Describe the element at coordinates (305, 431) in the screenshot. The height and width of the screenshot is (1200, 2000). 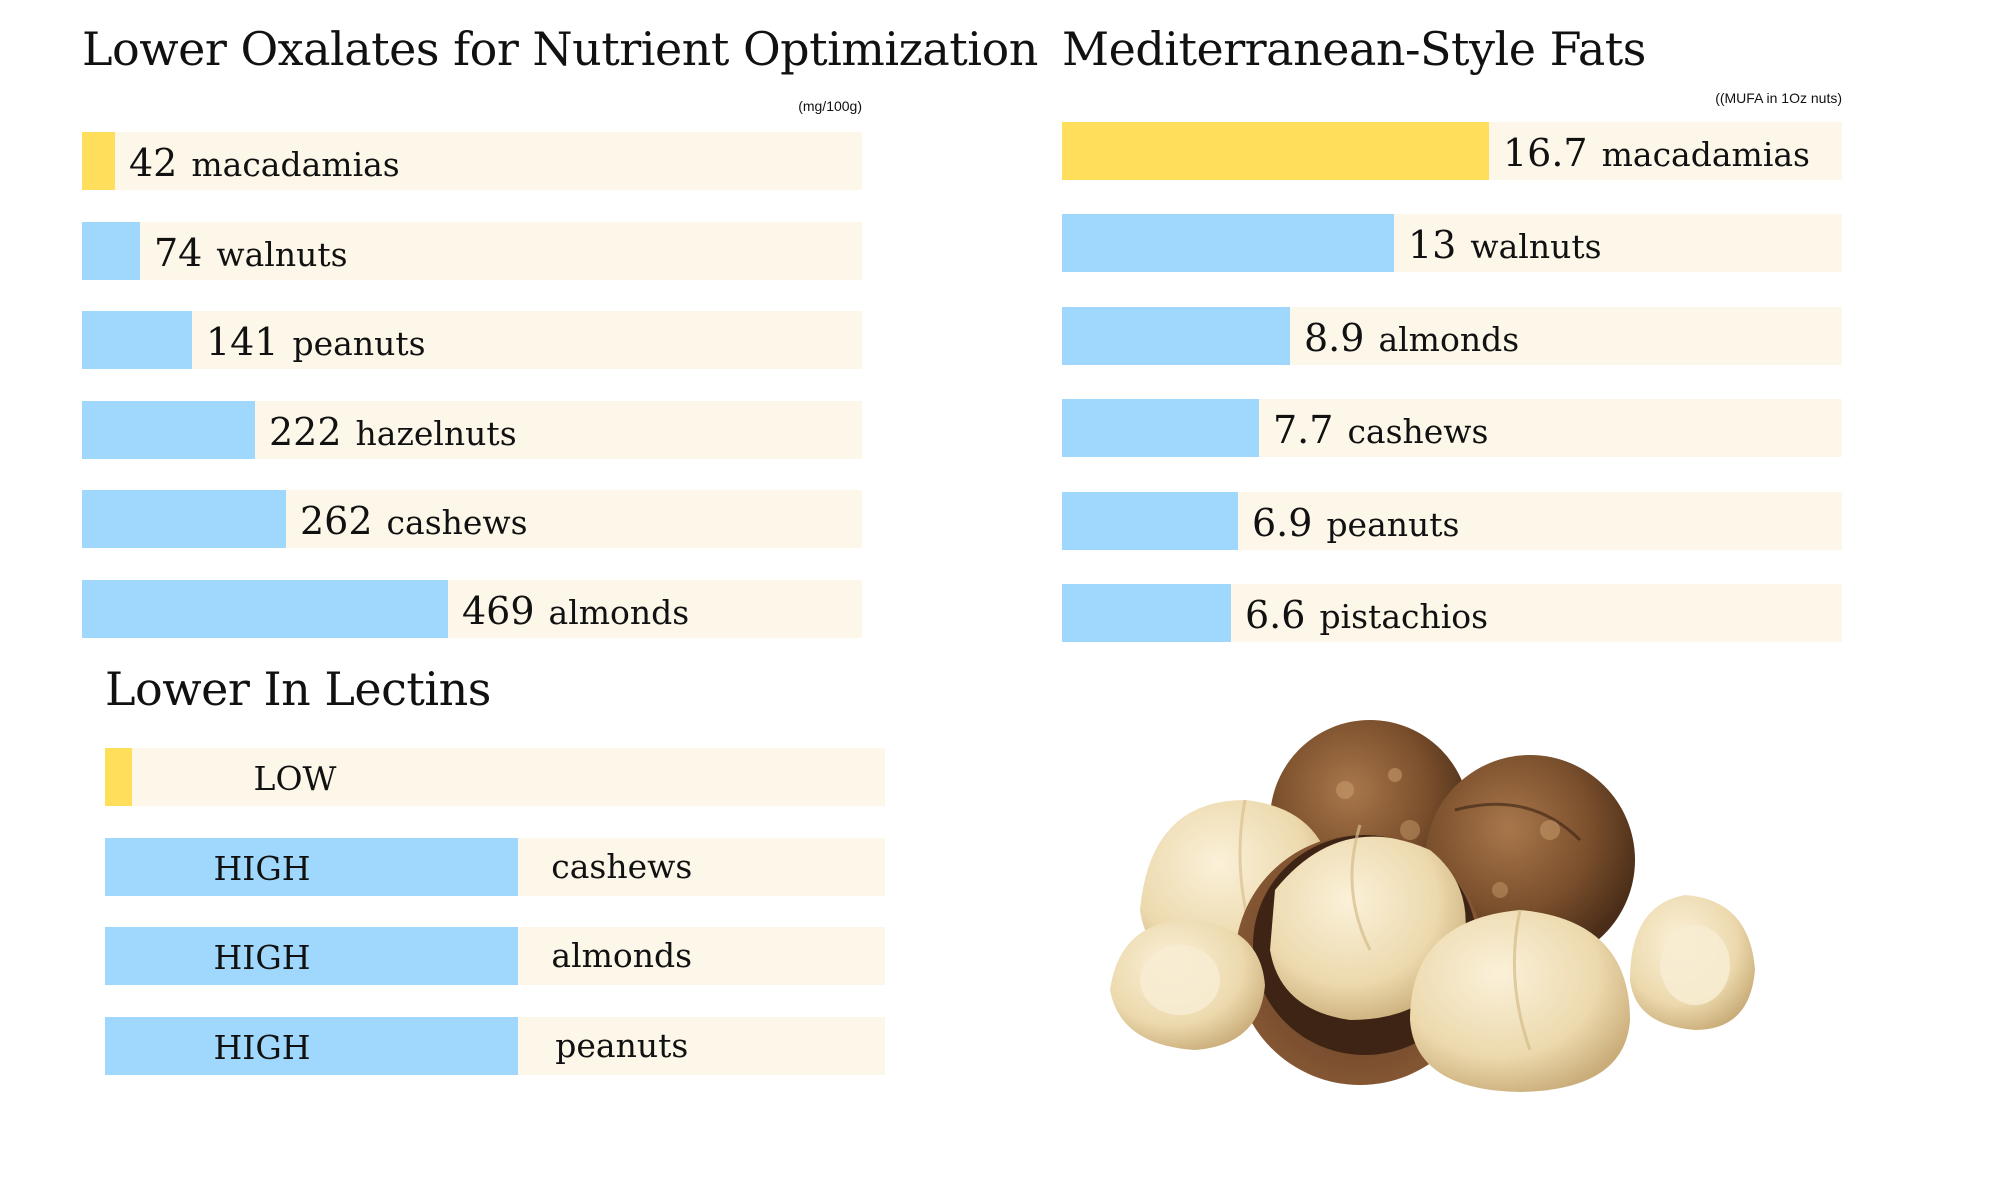
I see `value-label: 222` at that location.